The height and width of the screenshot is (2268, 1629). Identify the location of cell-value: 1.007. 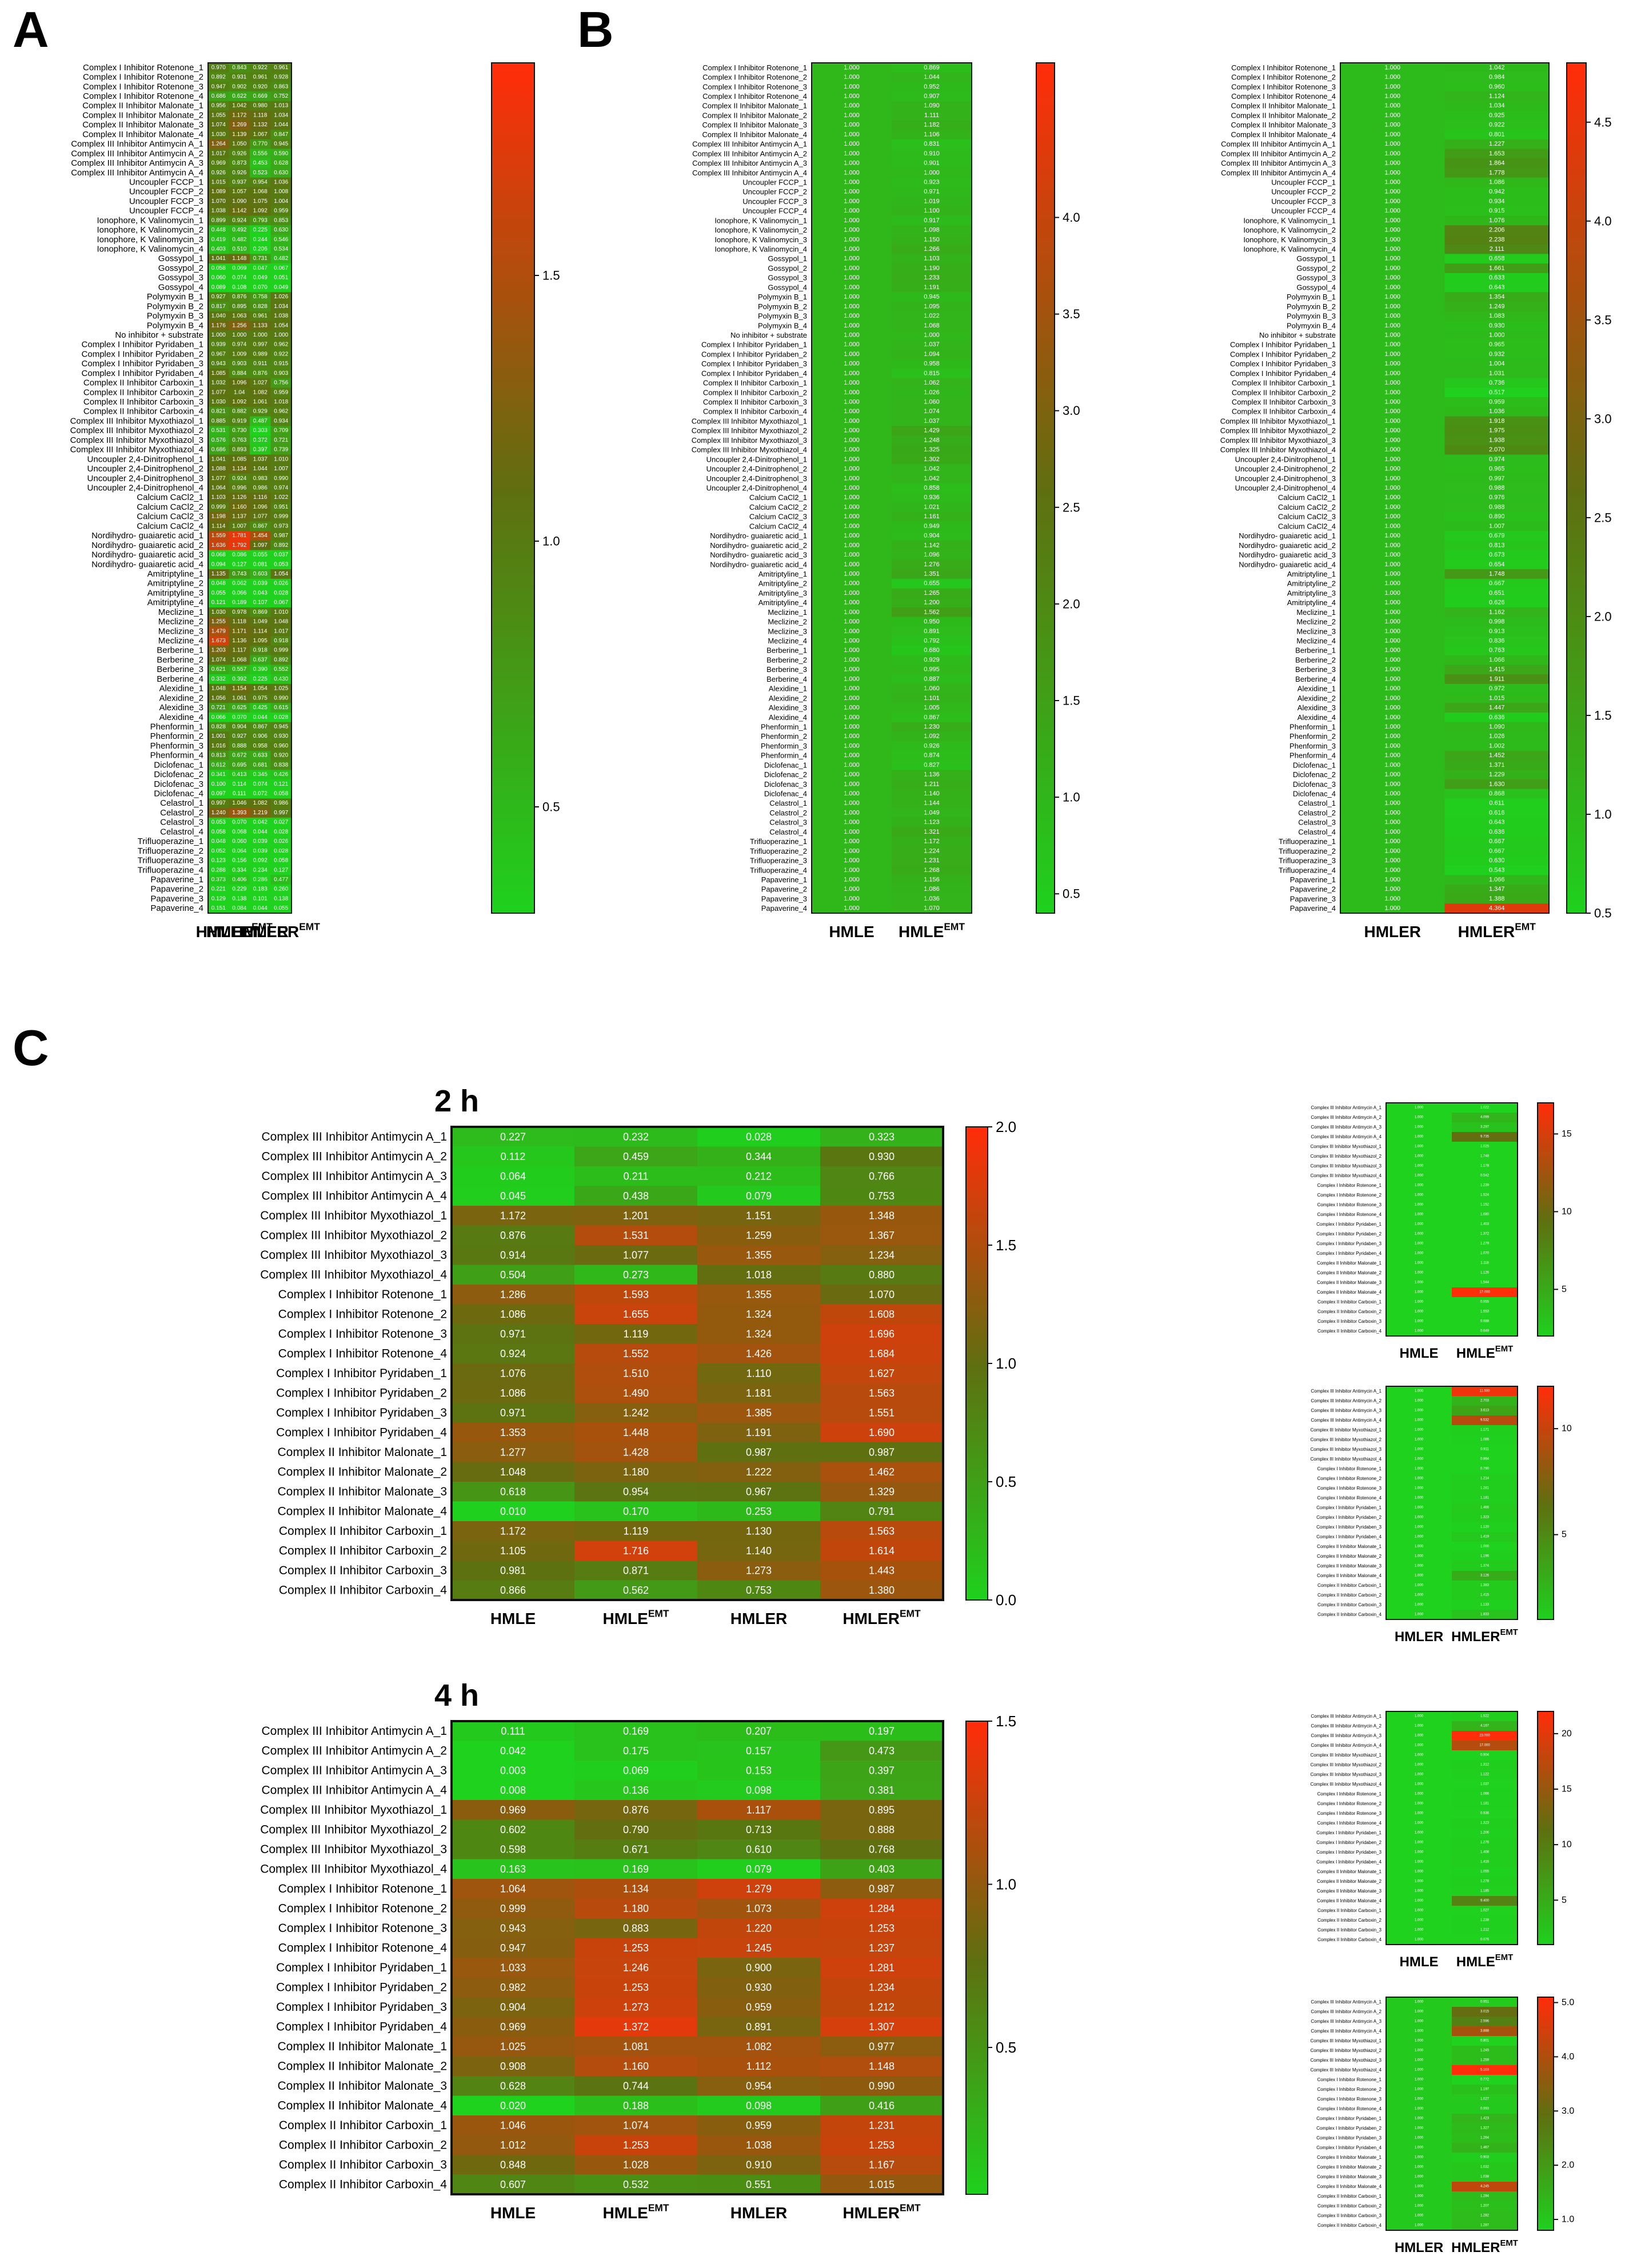
(1497, 526).